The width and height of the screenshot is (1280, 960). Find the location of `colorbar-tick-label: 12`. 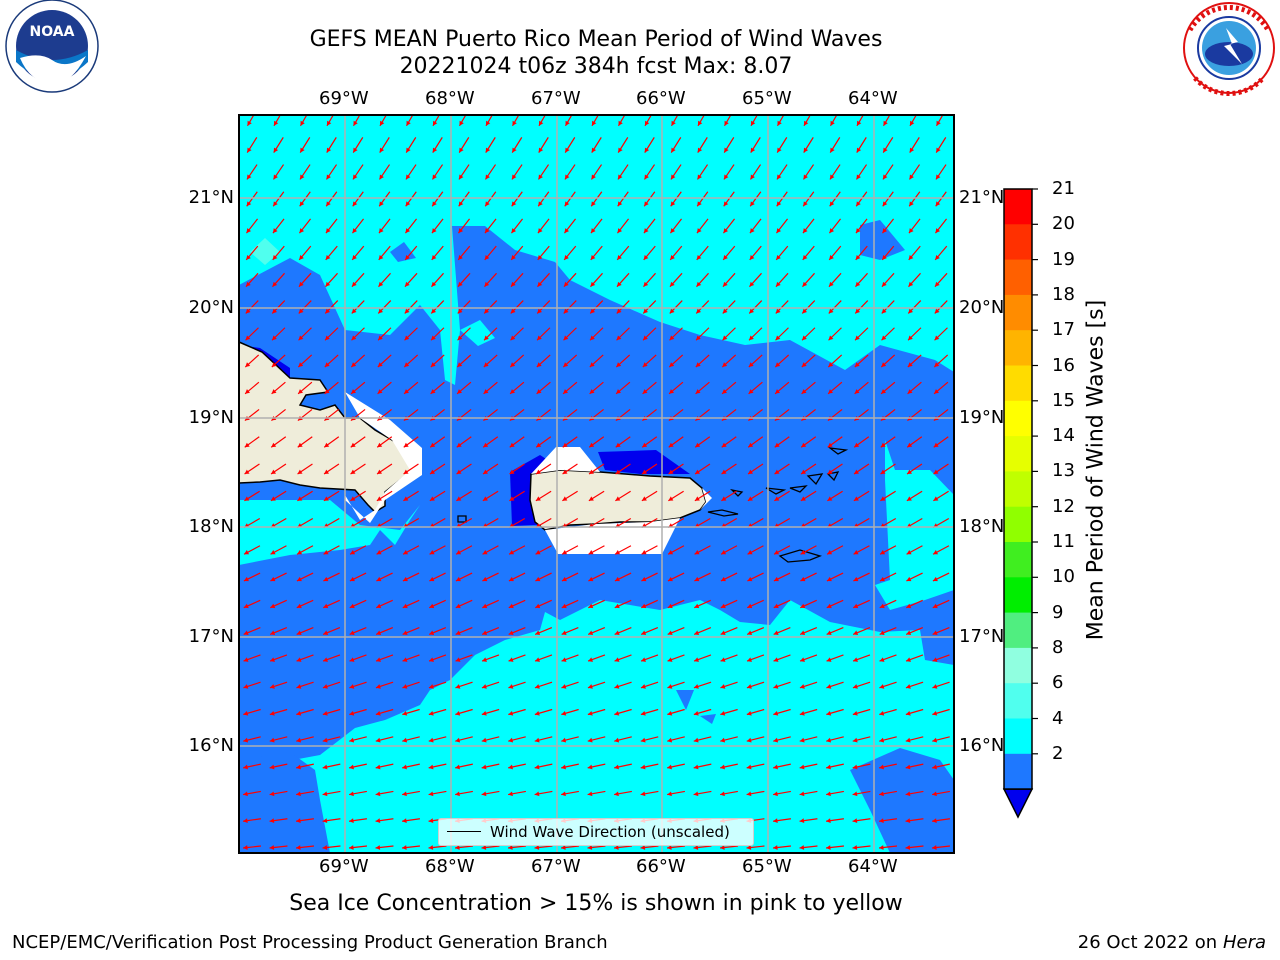

colorbar-tick-label: 12 is located at coordinates (1063, 506).